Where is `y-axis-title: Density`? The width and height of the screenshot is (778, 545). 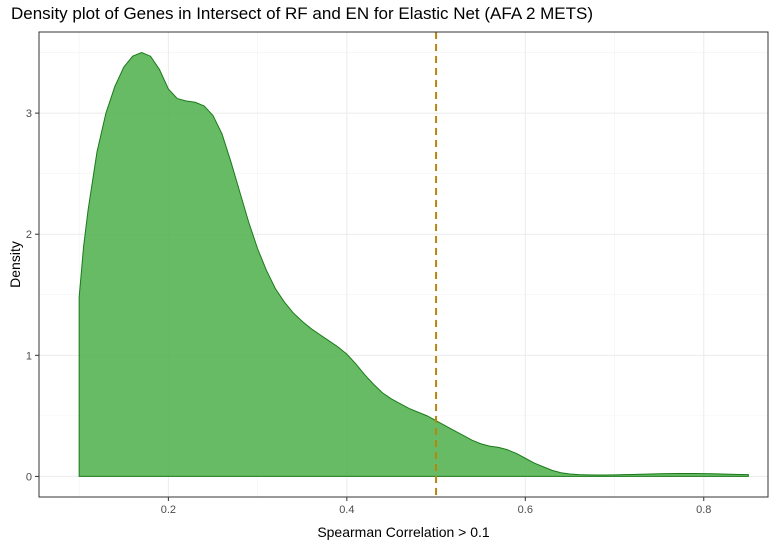 y-axis-title: Density is located at coordinates (15, 264).